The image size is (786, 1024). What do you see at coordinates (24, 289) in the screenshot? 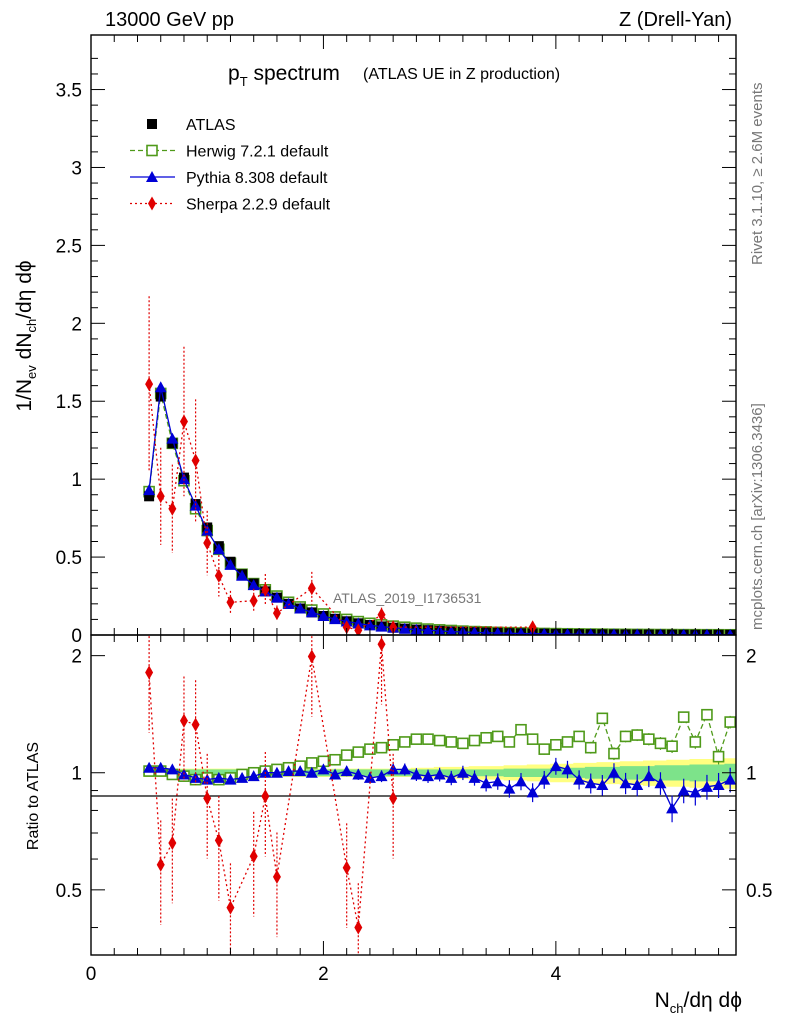
I see `ylabel-part-4: /dη dϕ` at bounding box center [24, 289].